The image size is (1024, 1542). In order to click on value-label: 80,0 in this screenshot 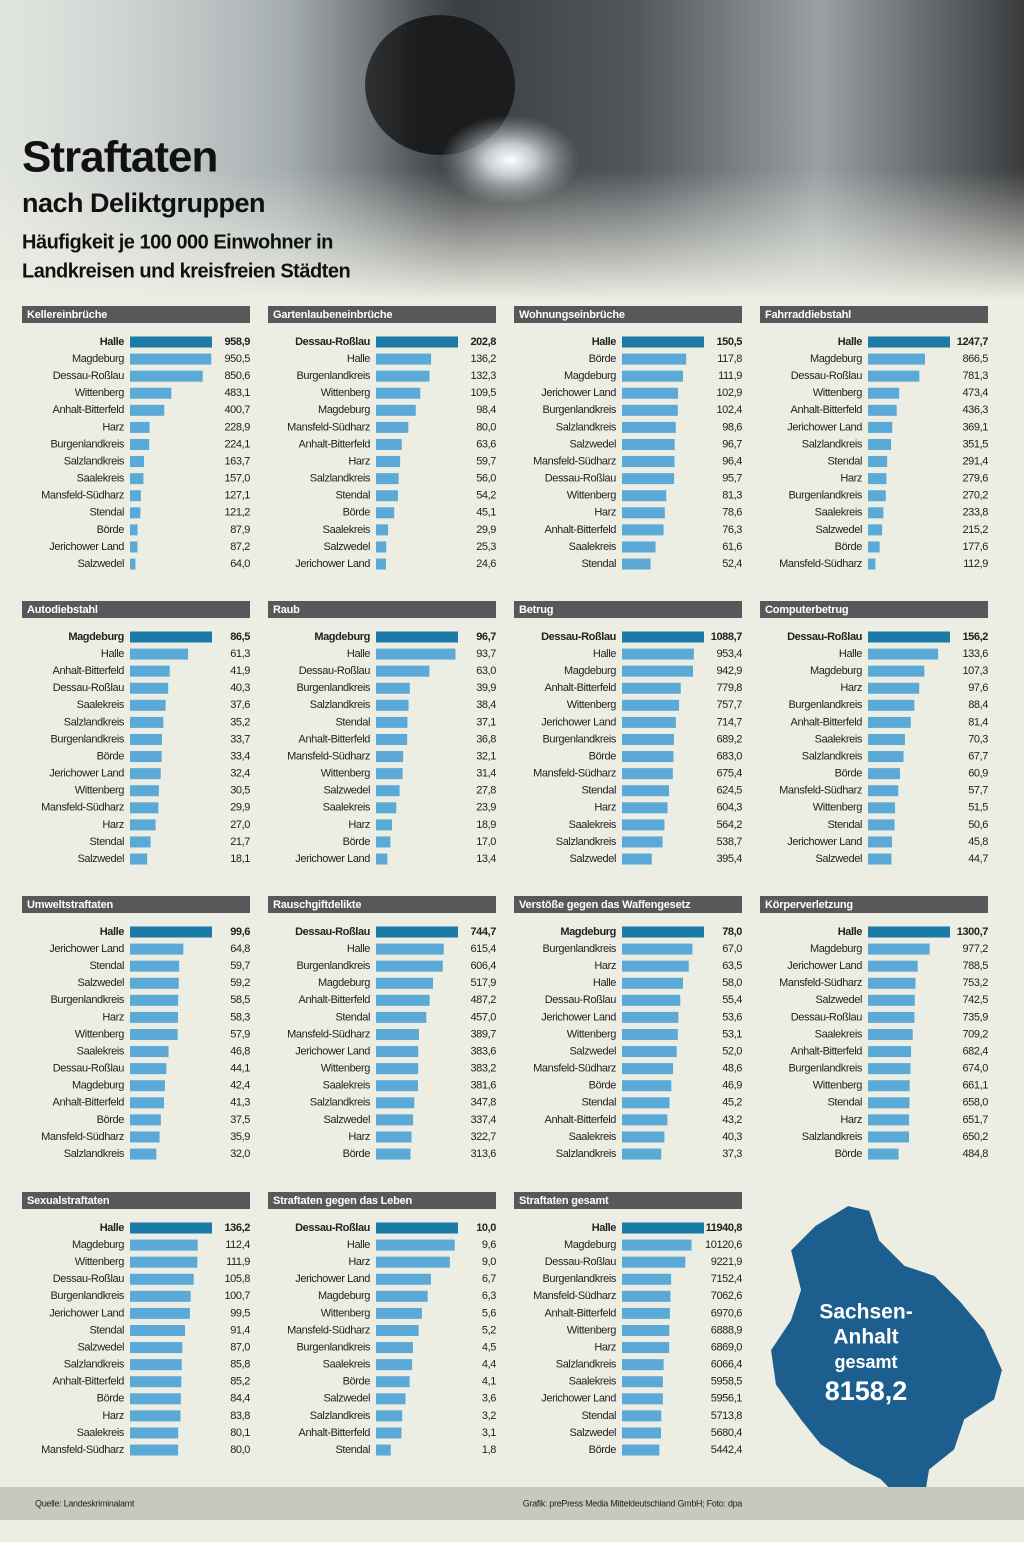, I will do `click(240, 1450)`.